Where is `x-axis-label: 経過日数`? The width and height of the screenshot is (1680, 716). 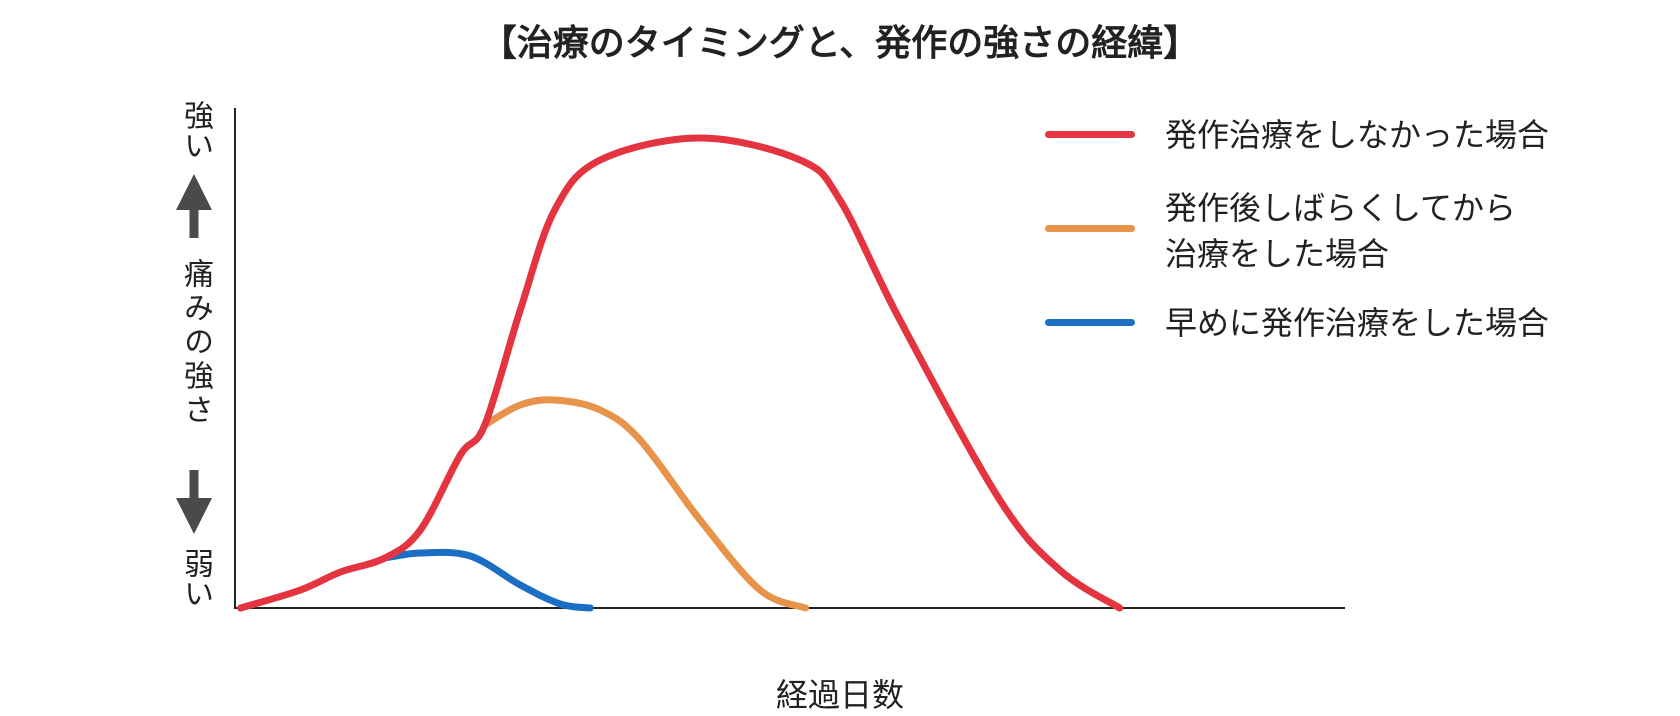
x-axis-label: 経過日数 is located at coordinates (839, 695).